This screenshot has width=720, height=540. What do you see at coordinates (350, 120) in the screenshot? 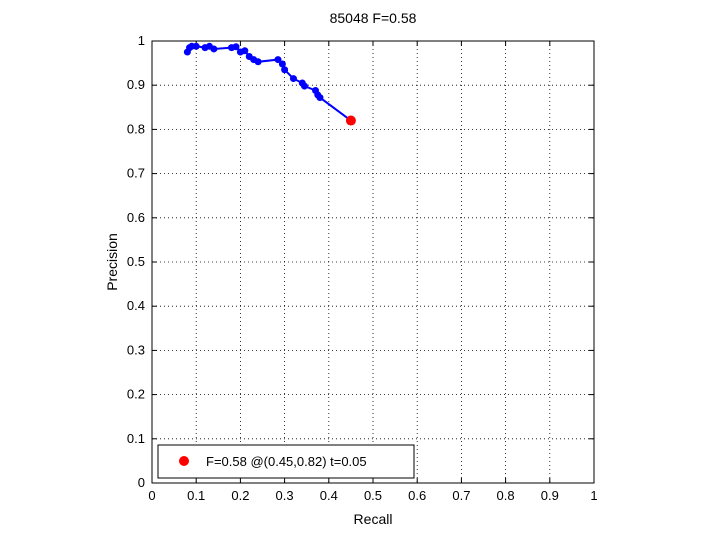
I see `best-f-point` at bounding box center [350, 120].